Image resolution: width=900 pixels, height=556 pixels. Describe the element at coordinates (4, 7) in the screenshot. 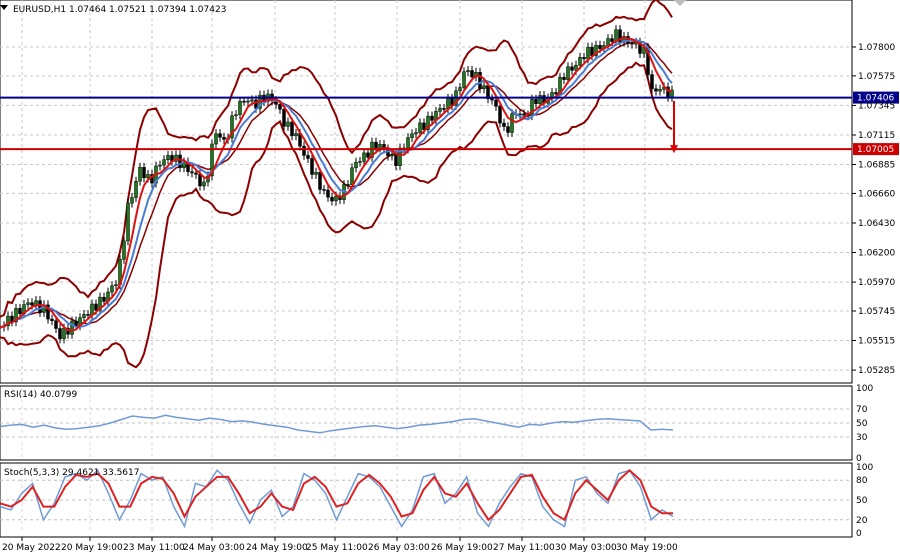

I see `chevron-down-icon` at that location.